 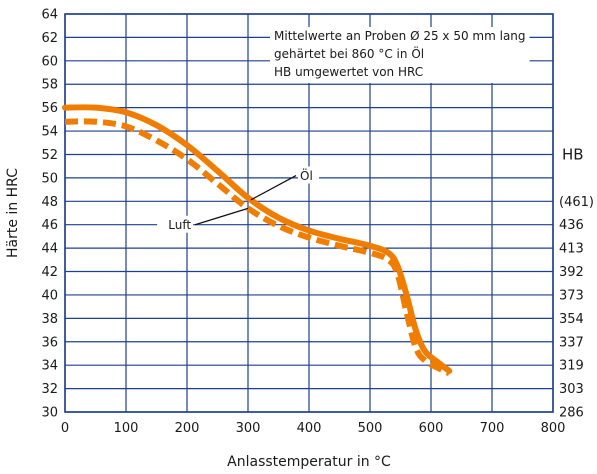 What do you see at coordinates (49, 202) in the screenshot?
I see `y-tick-label: 48` at bounding box center [49, 202].